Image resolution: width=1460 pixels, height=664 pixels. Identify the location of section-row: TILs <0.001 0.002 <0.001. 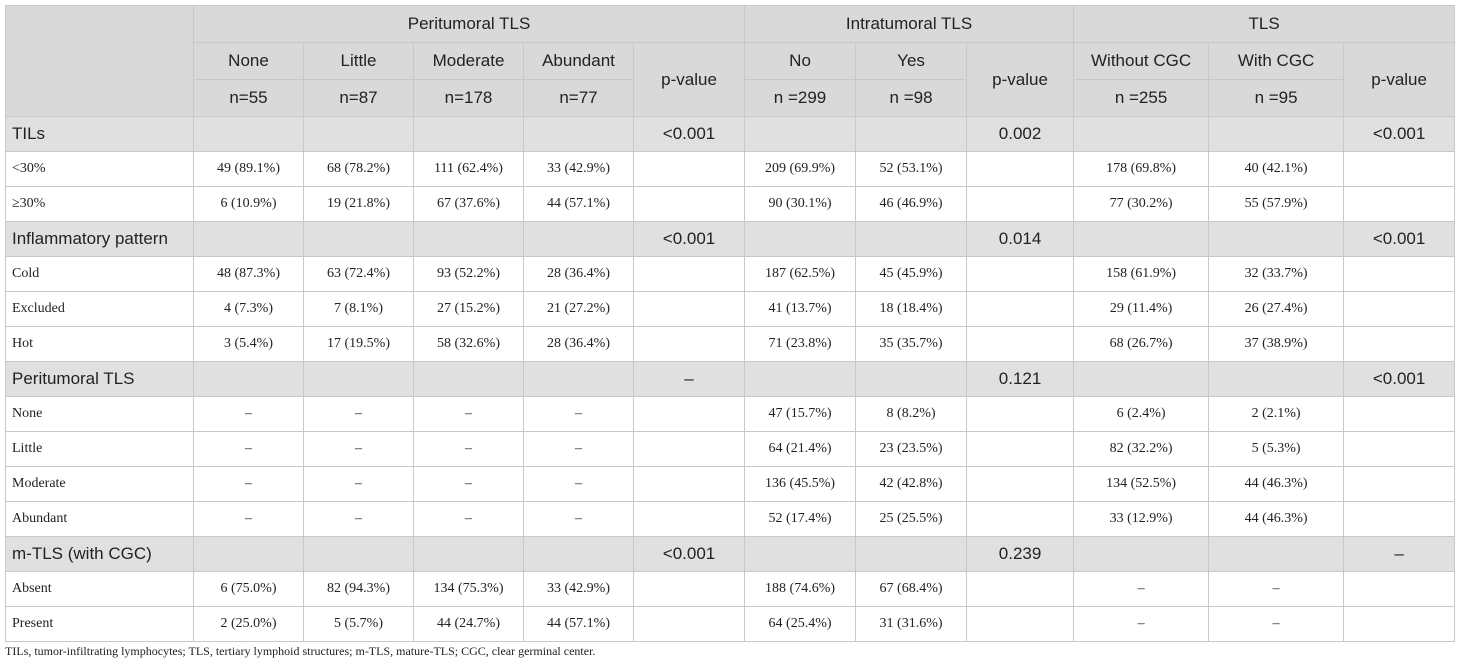
(730, 134).